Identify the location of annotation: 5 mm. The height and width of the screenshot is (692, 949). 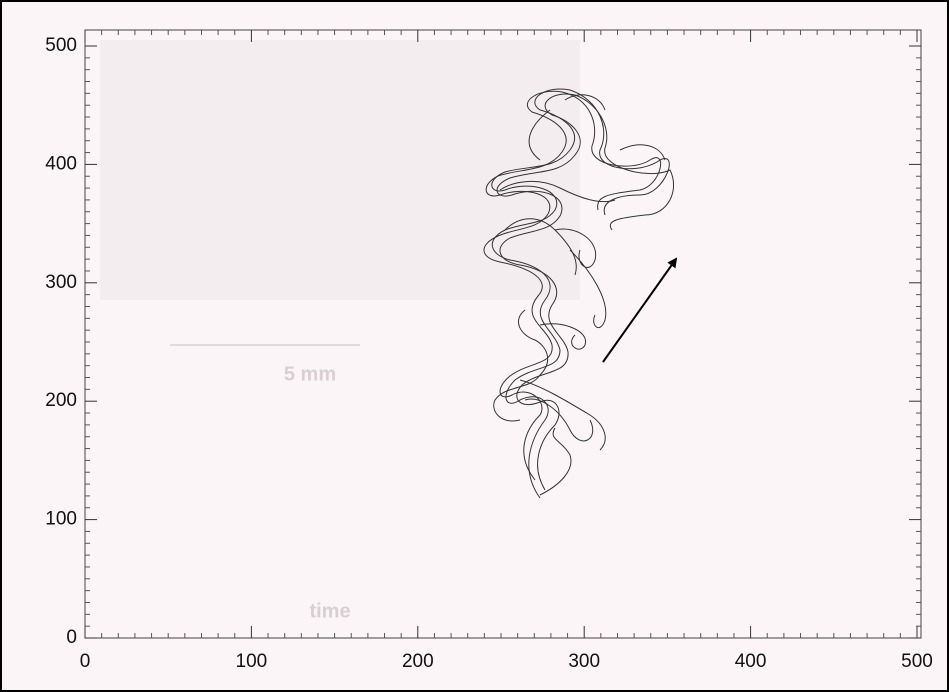
(310, 374).